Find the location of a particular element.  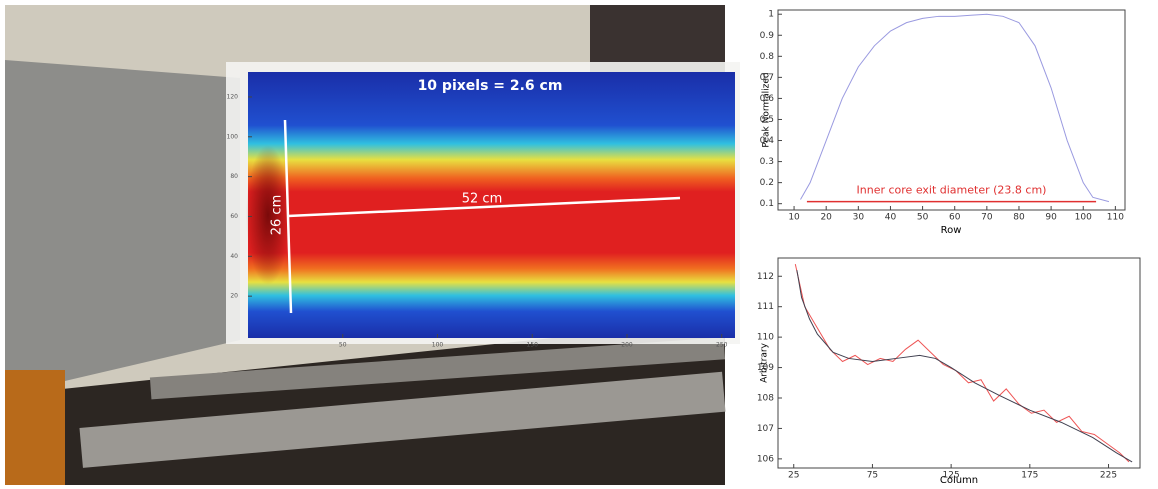

y-tick-label: 0.1 is located at coordinates (767, 204).